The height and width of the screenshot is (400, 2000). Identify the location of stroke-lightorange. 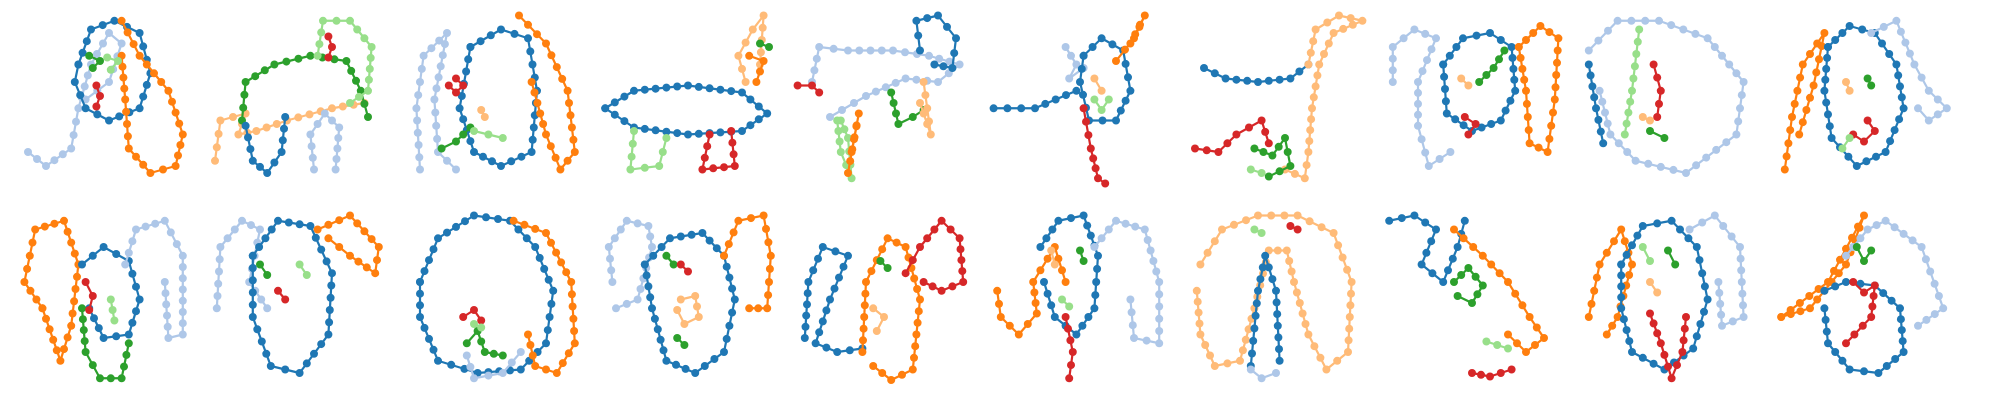
(483, 113).